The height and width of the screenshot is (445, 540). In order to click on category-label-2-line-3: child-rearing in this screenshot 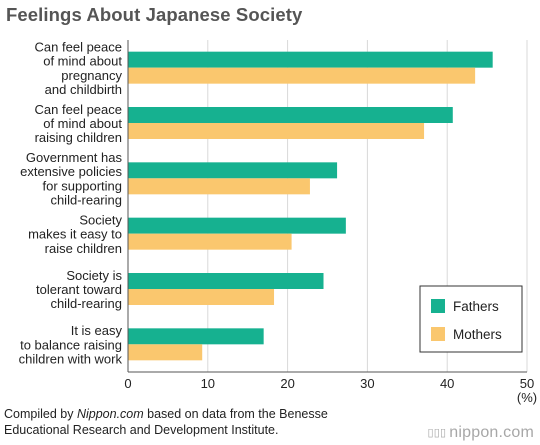, I will do `click(86, 200)`.